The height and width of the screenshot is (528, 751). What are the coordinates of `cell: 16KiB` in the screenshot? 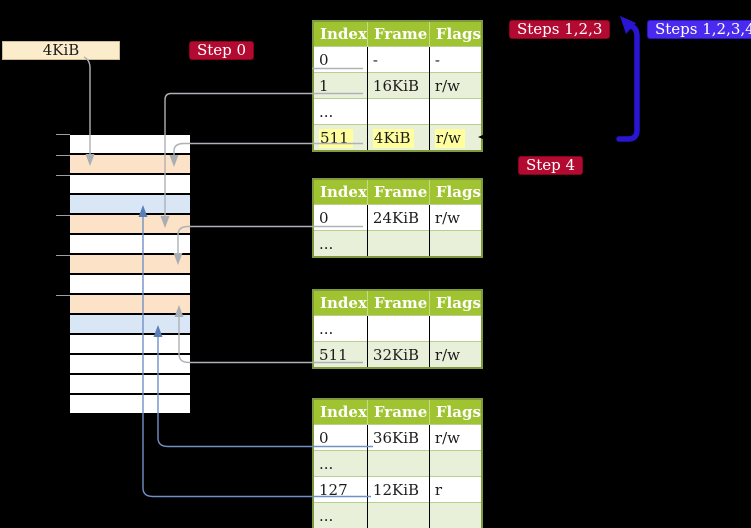 It's located at (398, 85).